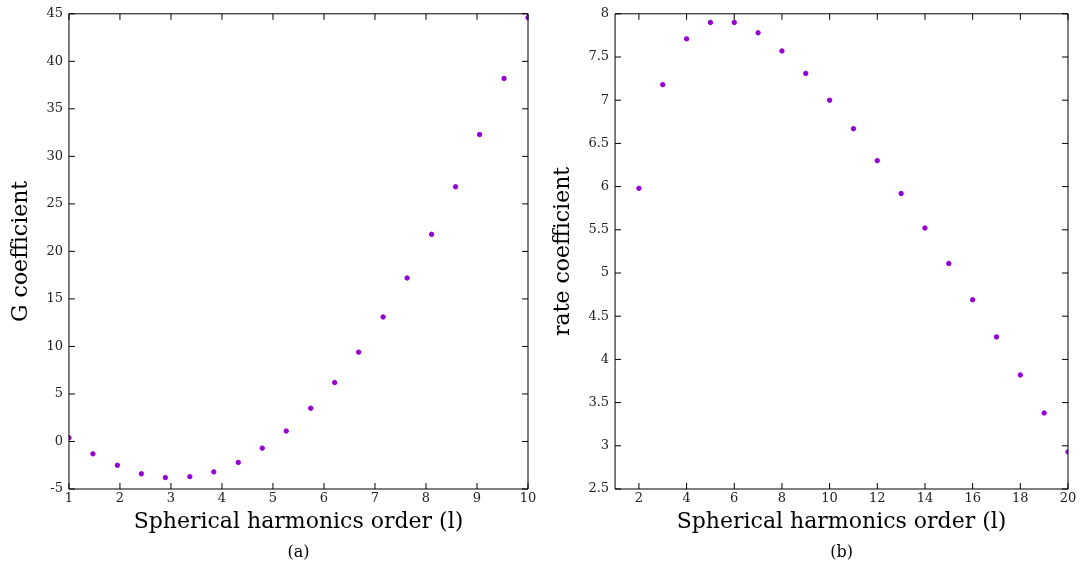 This screenshot has height=573, width=1085. I want to click on x-tick-label: 7, so click(375, 498).